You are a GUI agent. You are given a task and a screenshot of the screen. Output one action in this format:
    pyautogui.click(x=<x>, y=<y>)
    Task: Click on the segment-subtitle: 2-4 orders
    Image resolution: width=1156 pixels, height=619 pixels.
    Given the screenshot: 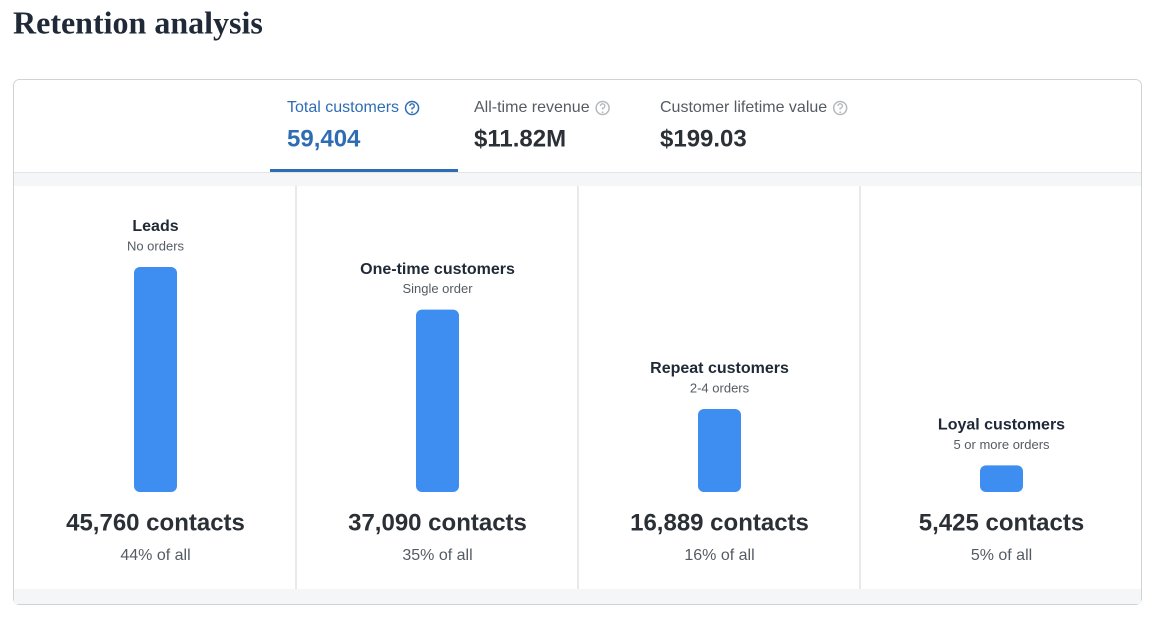 What is the action you would take?
    pyautogui.click(x=720, y=387)
    